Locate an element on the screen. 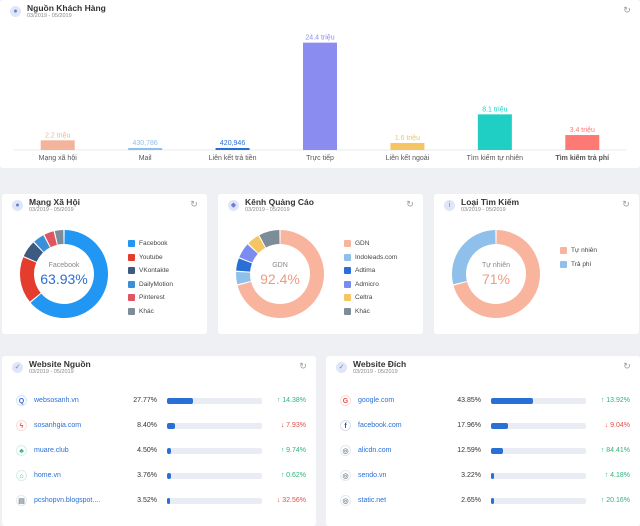 The height and width of the screenshot is (526, 640). legend-item: DailyMotion is located at coordinates (150, 285).